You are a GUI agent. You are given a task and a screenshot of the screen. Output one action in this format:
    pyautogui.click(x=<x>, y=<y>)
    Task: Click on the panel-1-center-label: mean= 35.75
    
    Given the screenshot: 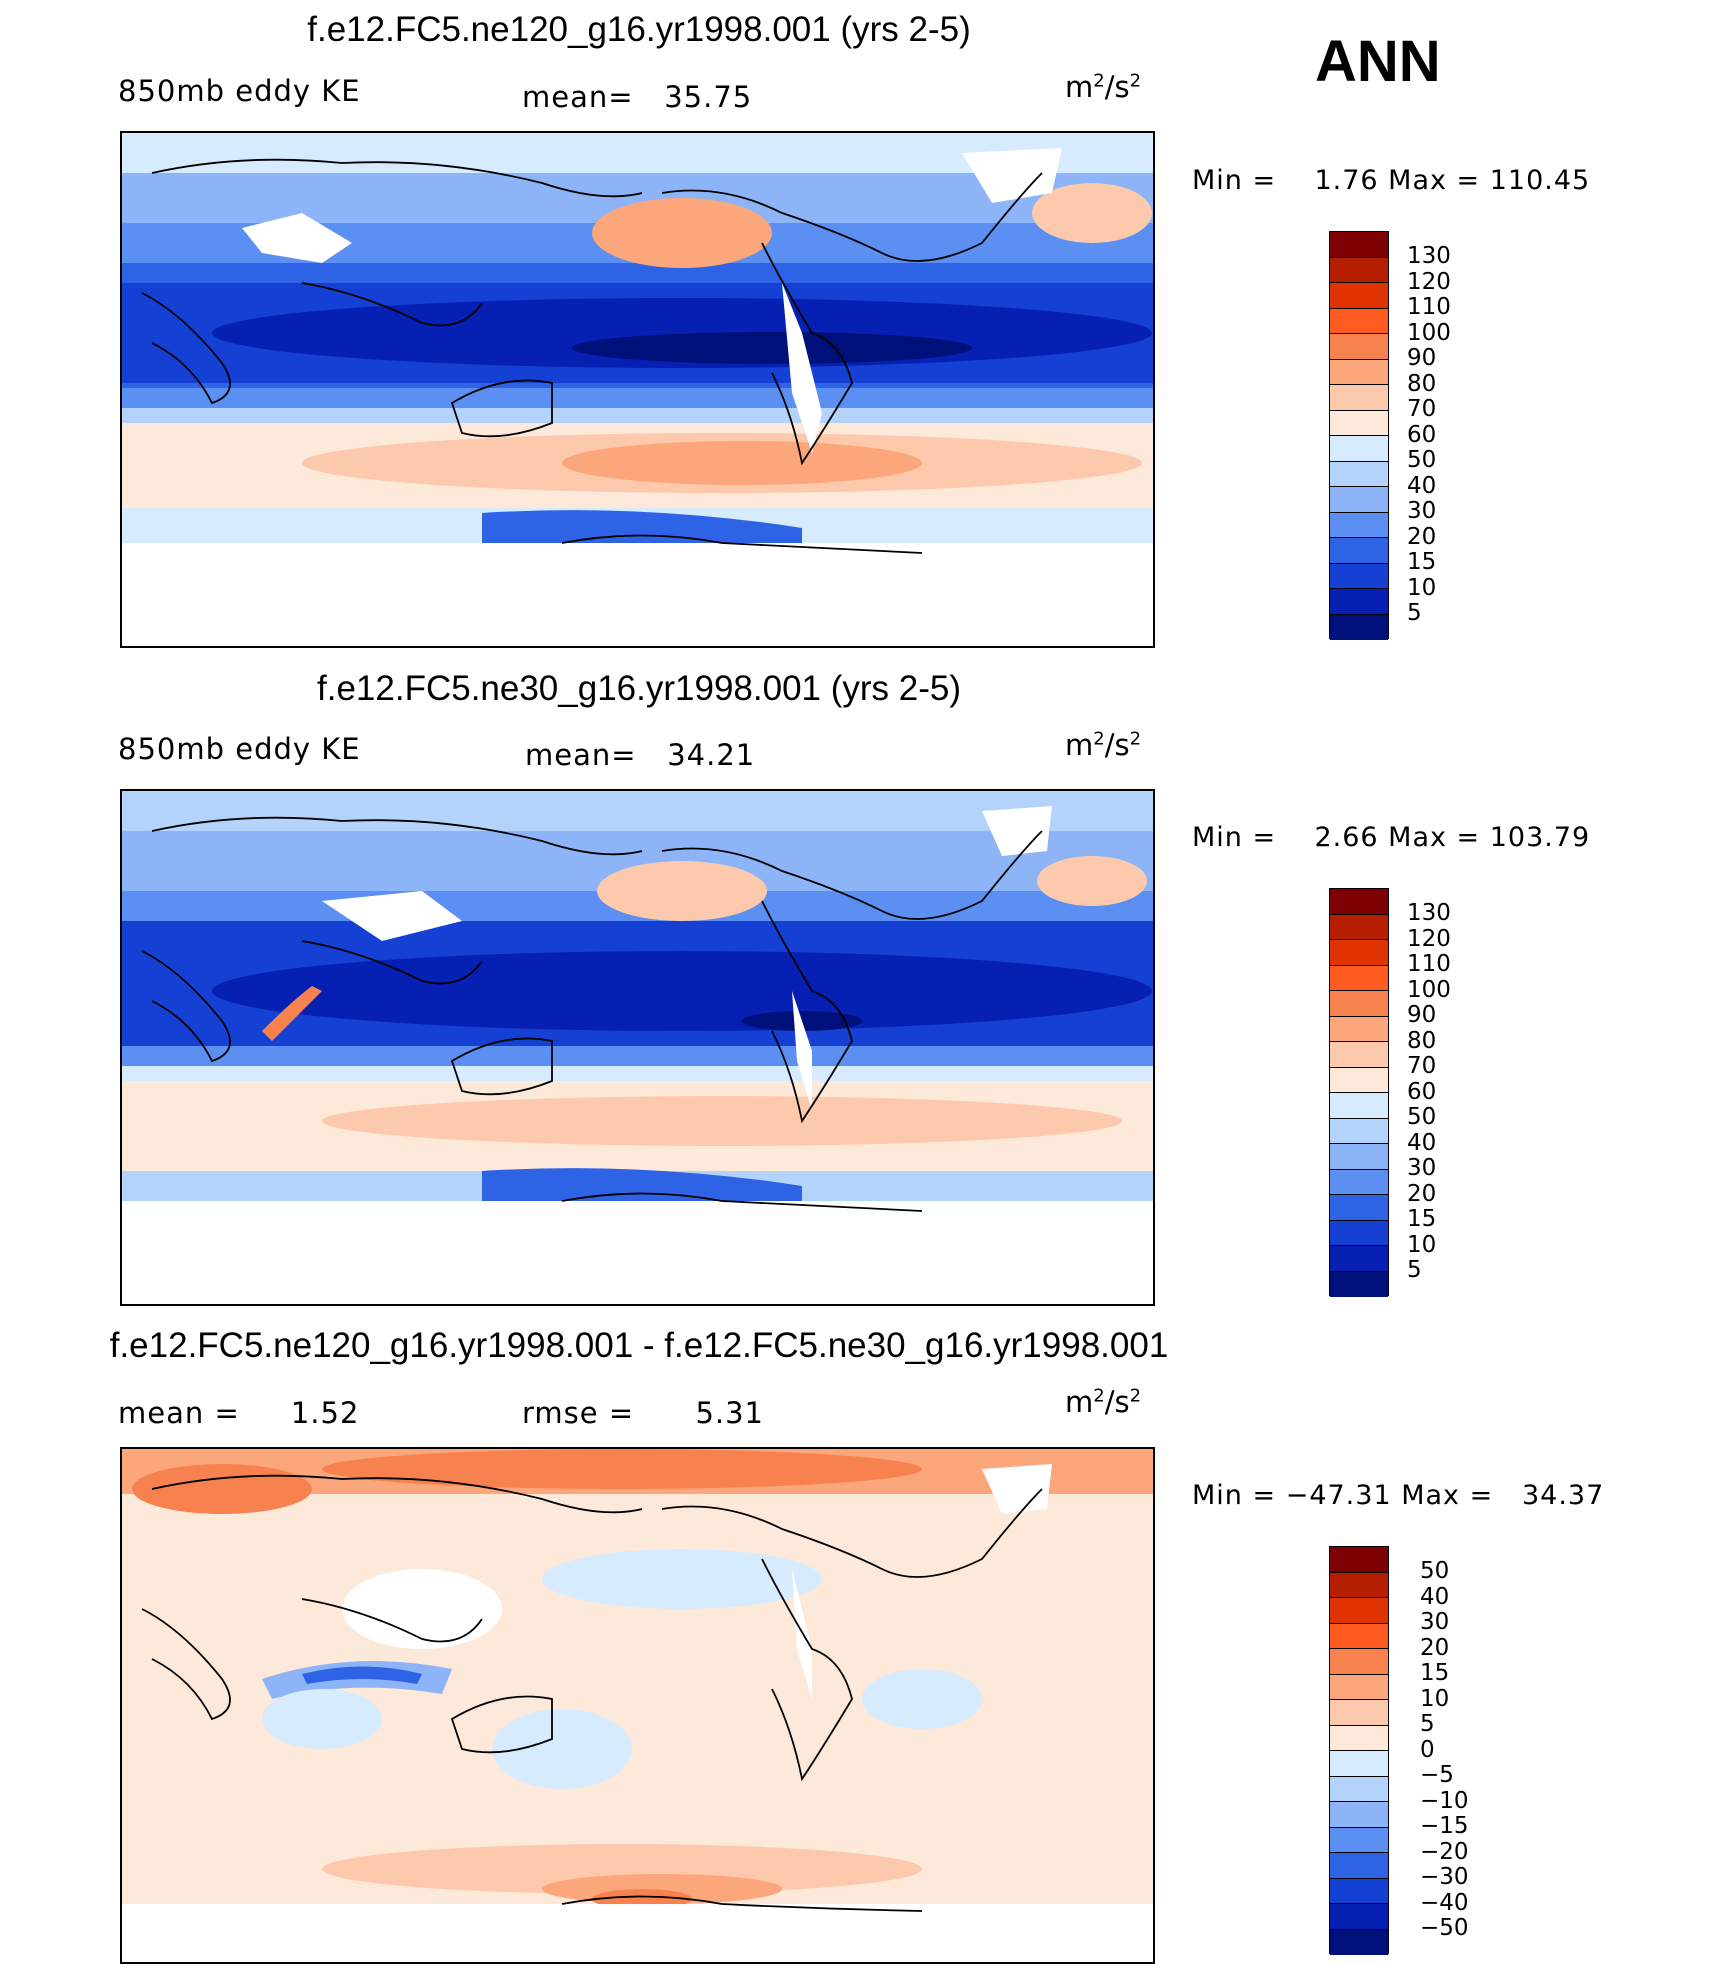 What is the action you would take?
    pyautogui.click(x=637, y=97)
    